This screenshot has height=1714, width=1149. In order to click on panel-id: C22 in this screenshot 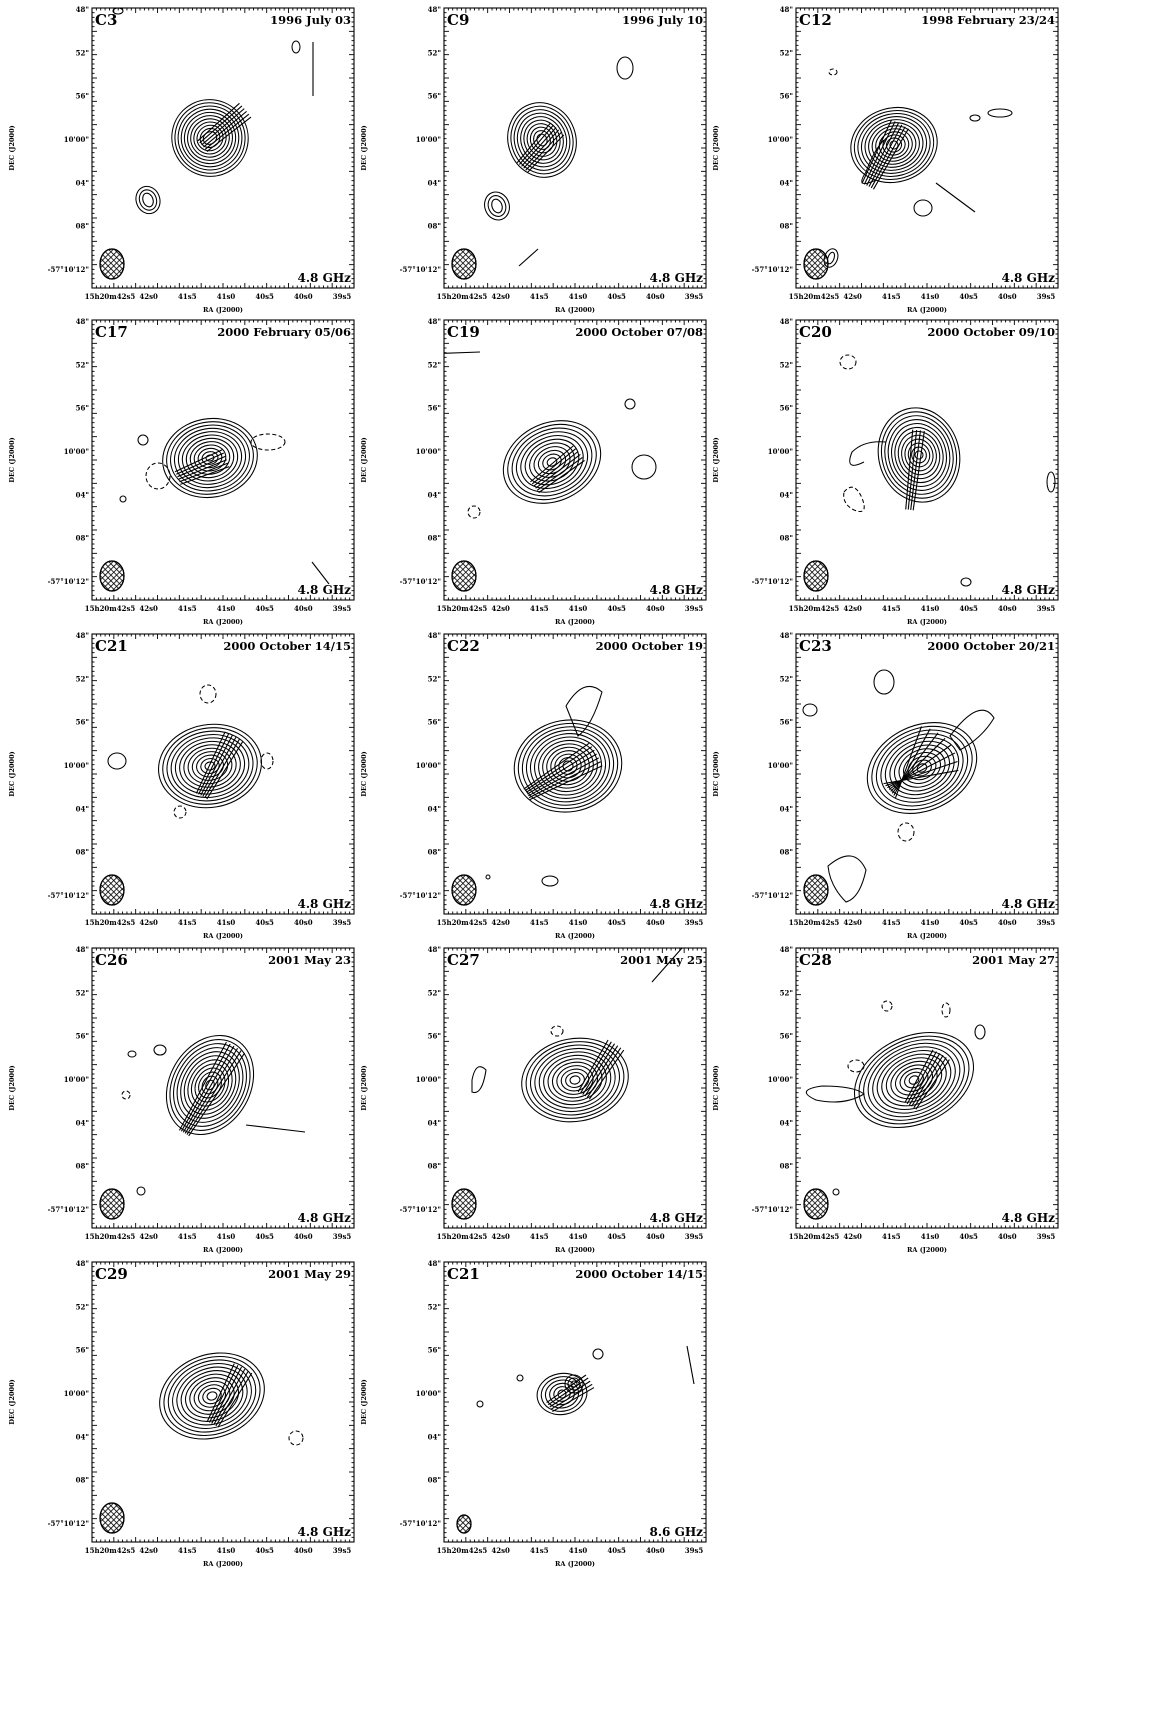, I will do `click(463, 646)`.